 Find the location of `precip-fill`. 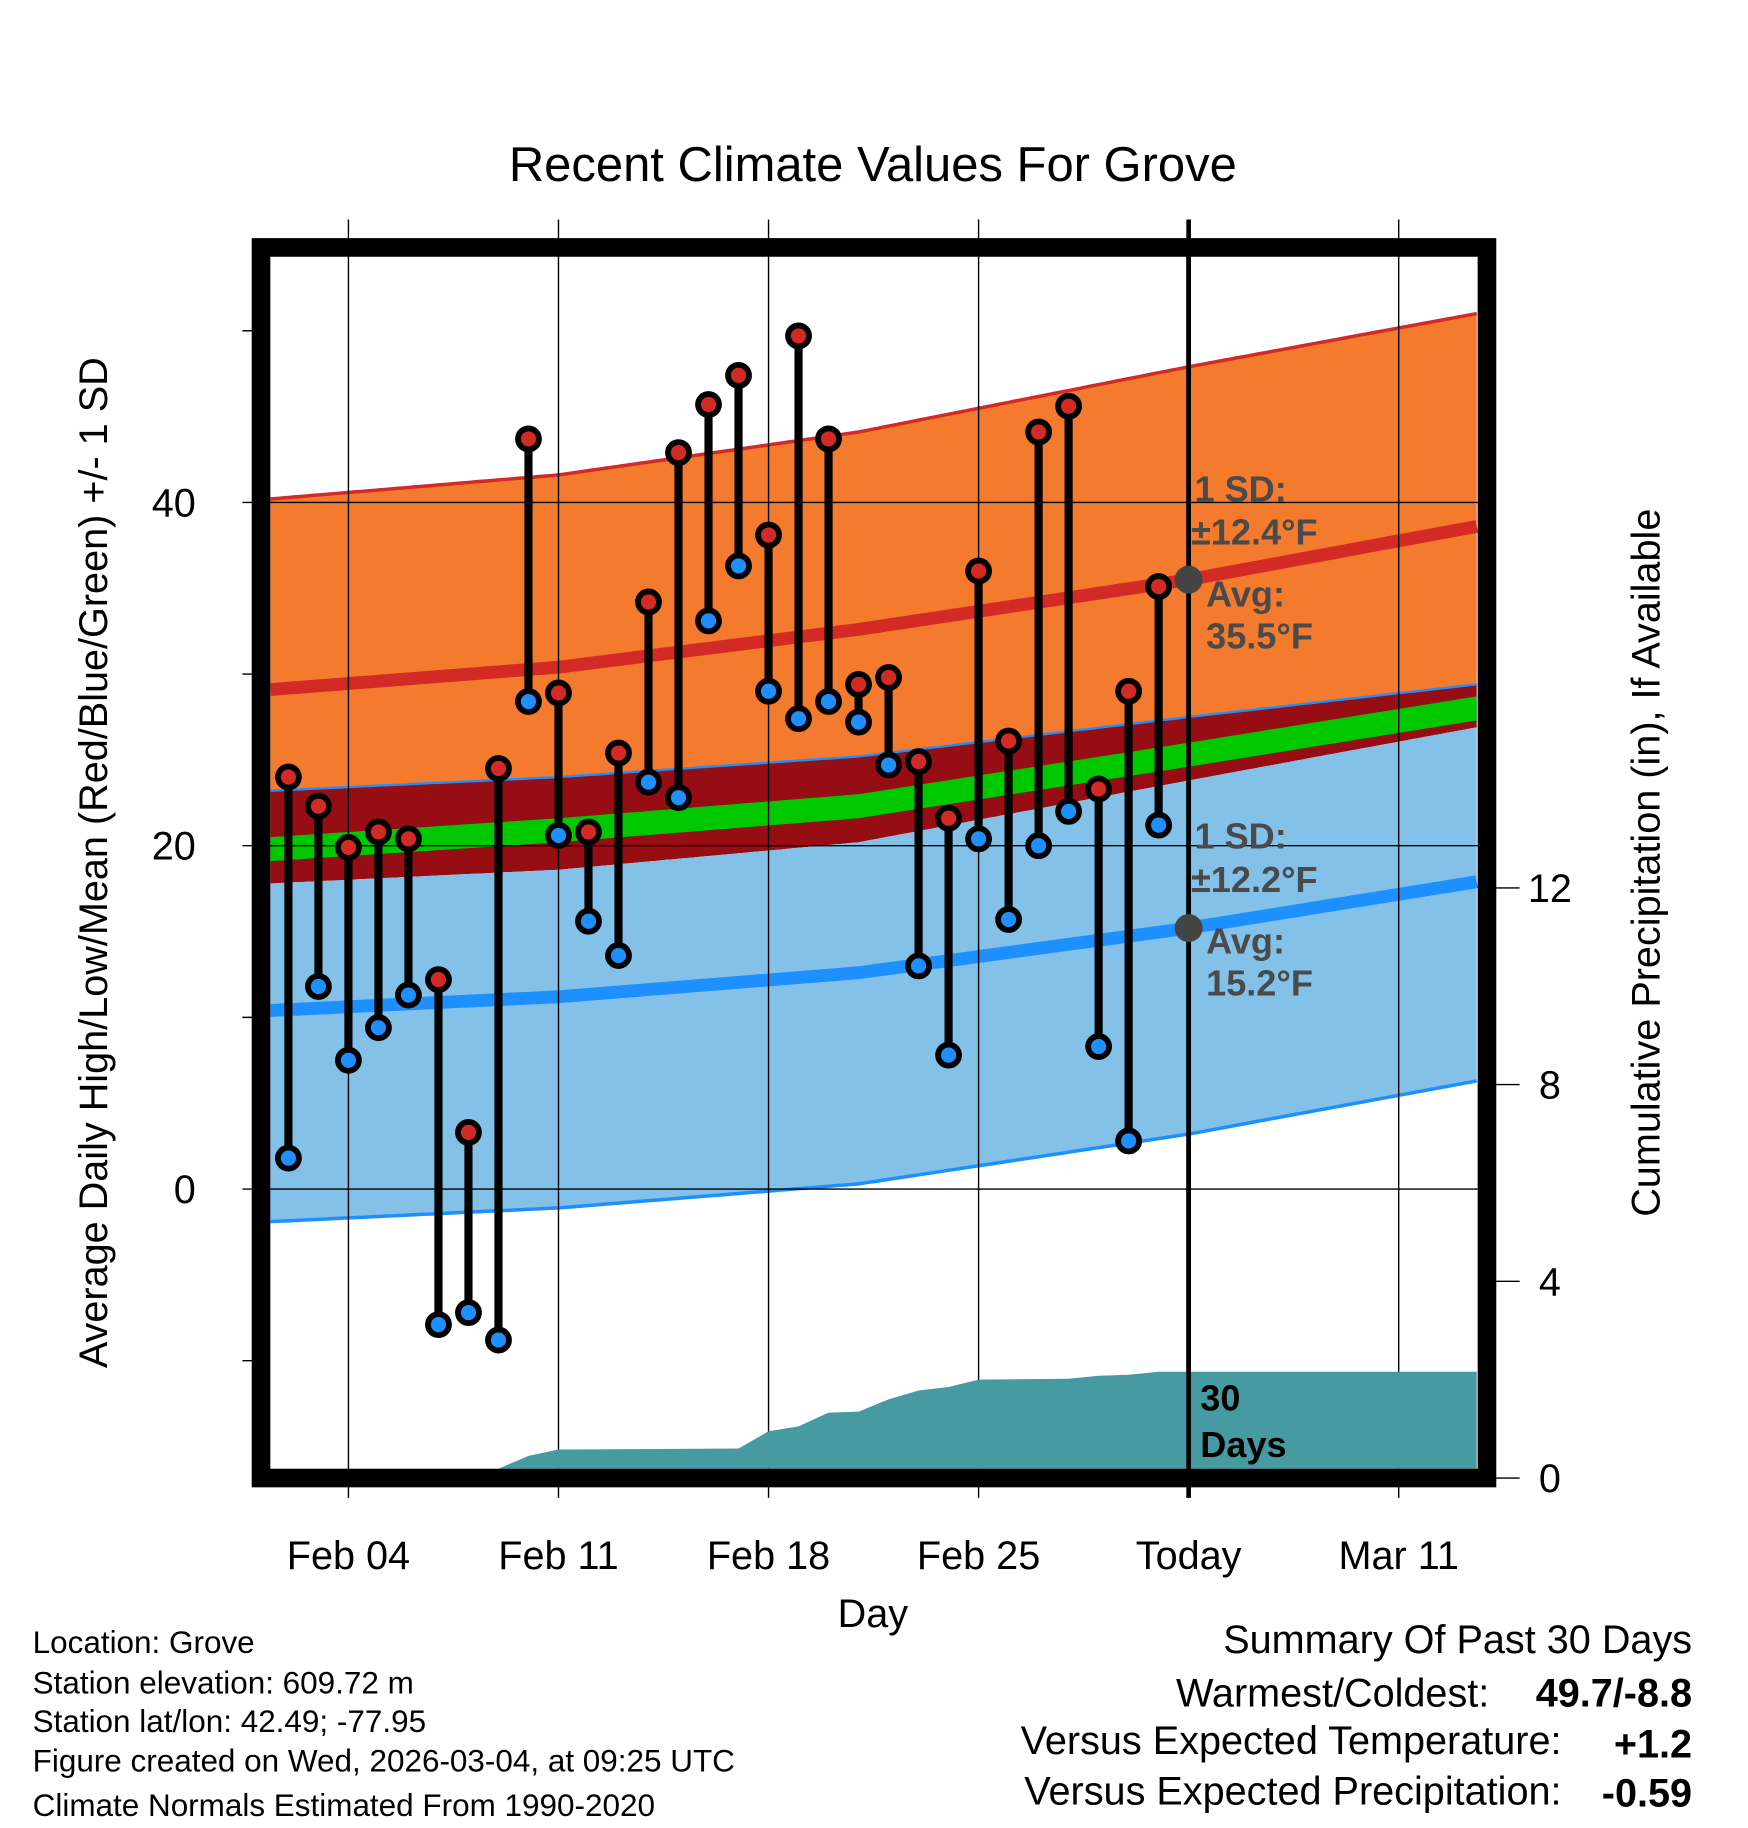

precip-fill is located at coordinates (873, 1420).